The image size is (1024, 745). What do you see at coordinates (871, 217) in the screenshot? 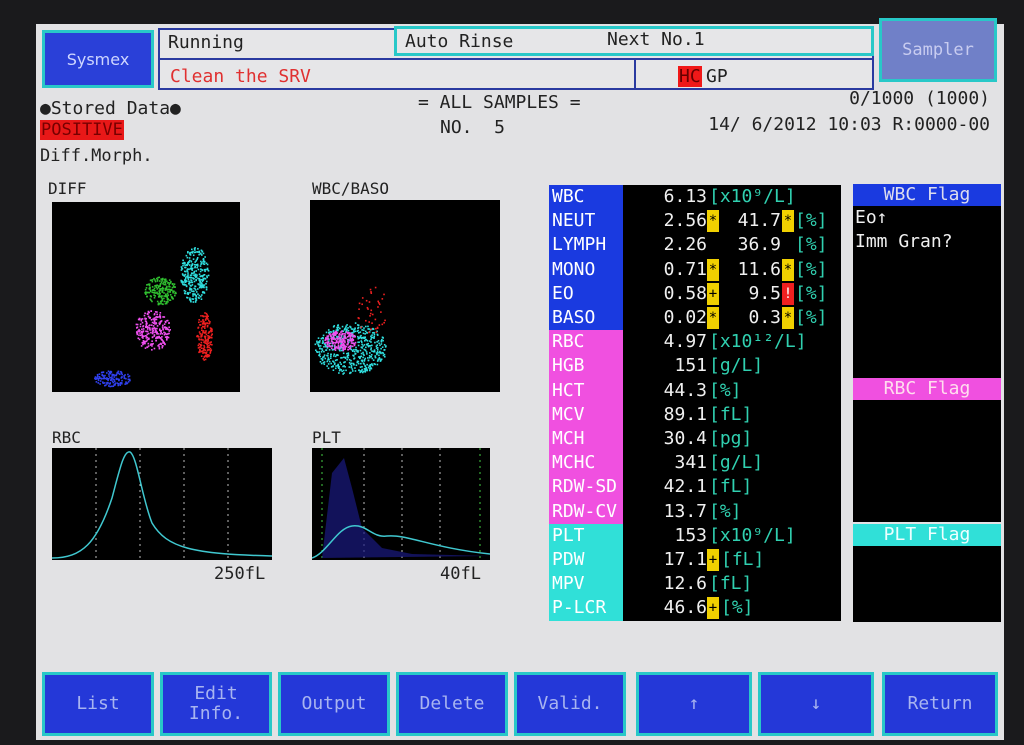
I see `wbc-flag-item: Eo↑` at bounding box center [871, 217].